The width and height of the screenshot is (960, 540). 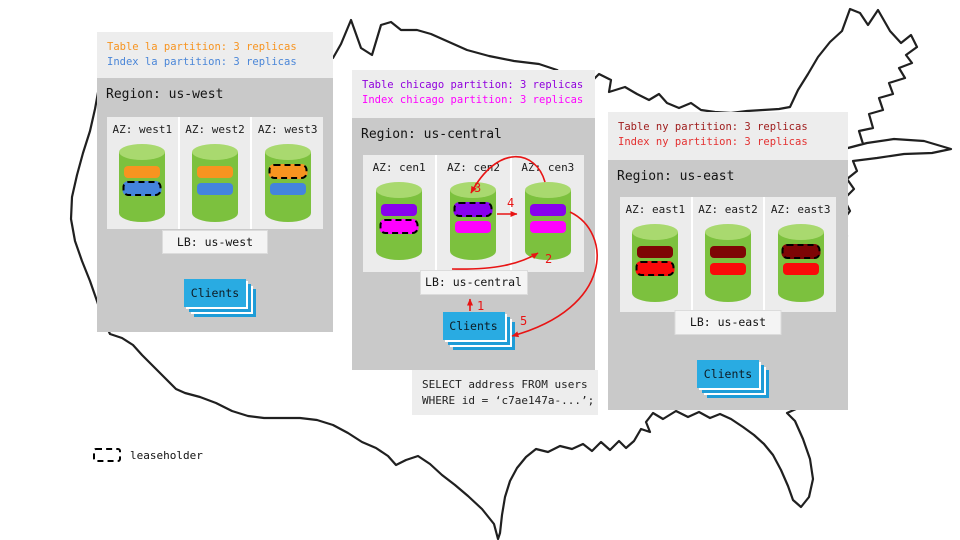 I want to click on az-row-us-east: AZ: east1 AZ: east2, so click(x=728, y=254).